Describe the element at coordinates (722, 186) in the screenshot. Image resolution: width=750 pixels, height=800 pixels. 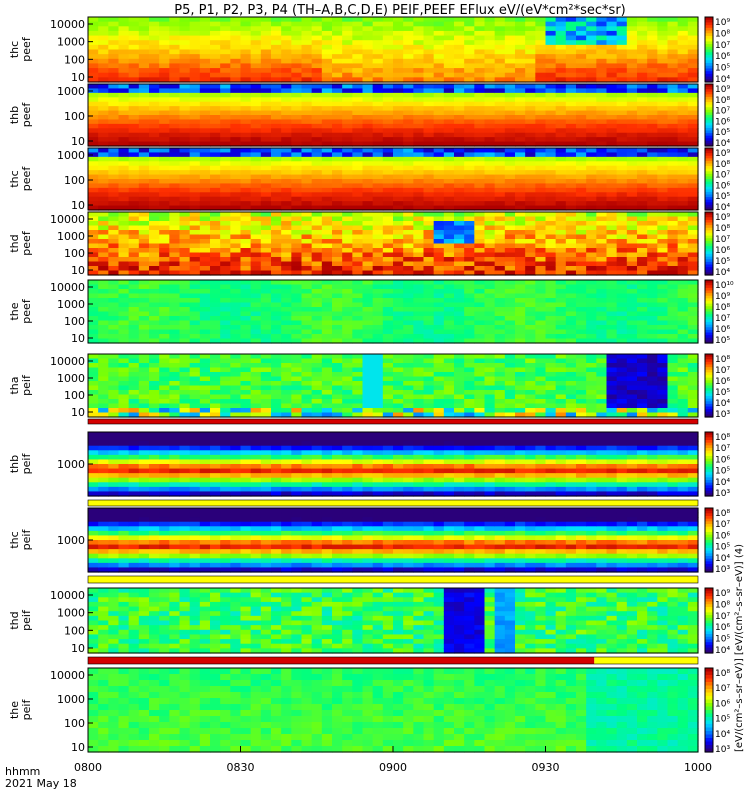
I see `colorbar-tick-label: 10⁶` at that location.